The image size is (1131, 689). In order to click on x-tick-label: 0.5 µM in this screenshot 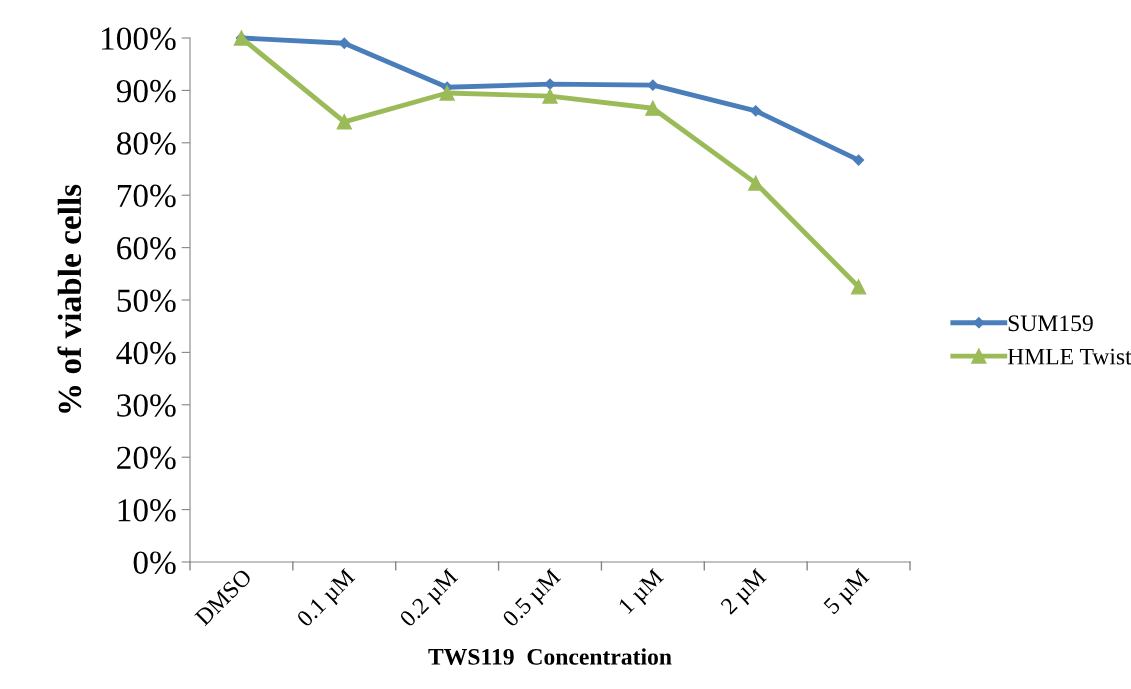, I will do `click(533, 599)`.